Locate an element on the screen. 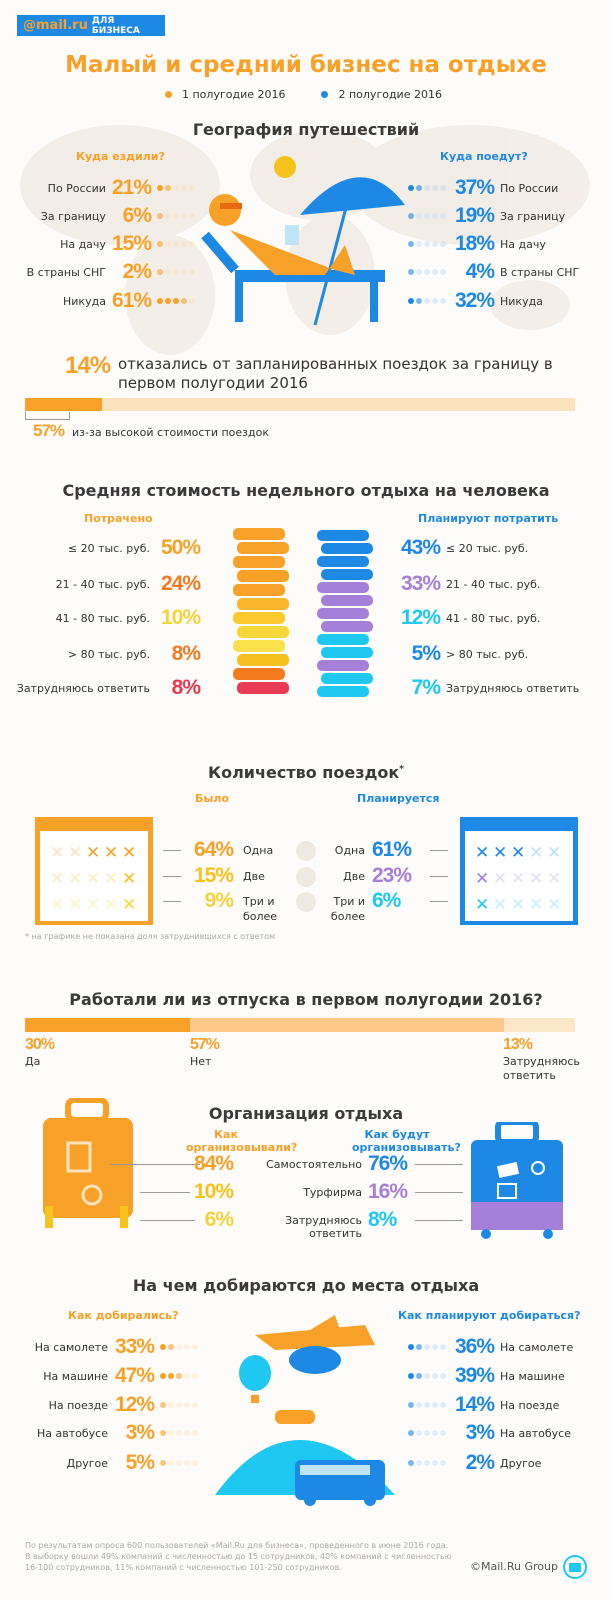 The image size is (612, 1600). org-past-value: 10% is located at coordinates (213, 1191).